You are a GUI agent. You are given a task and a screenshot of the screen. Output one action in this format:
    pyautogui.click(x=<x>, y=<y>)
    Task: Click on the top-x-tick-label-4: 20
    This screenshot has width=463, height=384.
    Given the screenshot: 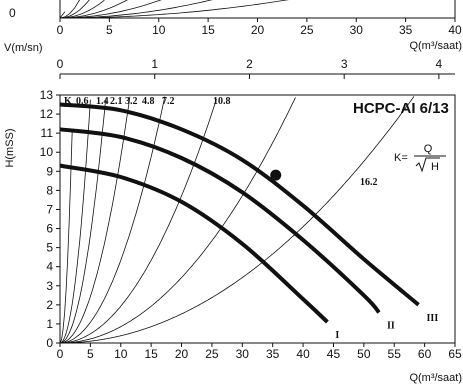 What is the action you would take?
    pyautogui.click(x=258, y=30)
    